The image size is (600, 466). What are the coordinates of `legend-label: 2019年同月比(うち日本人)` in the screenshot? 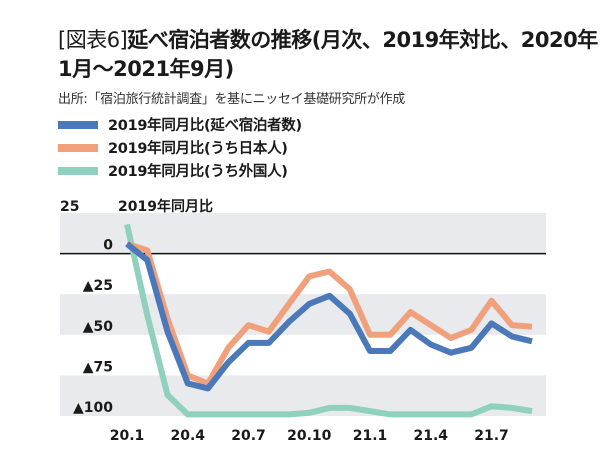 It's located at (198, 149).